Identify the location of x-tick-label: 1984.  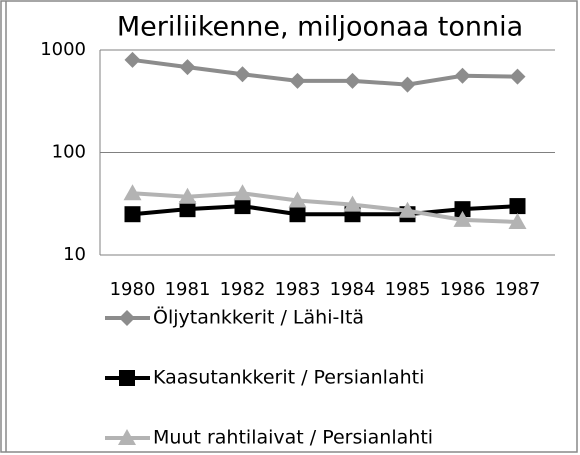
(353, 289).